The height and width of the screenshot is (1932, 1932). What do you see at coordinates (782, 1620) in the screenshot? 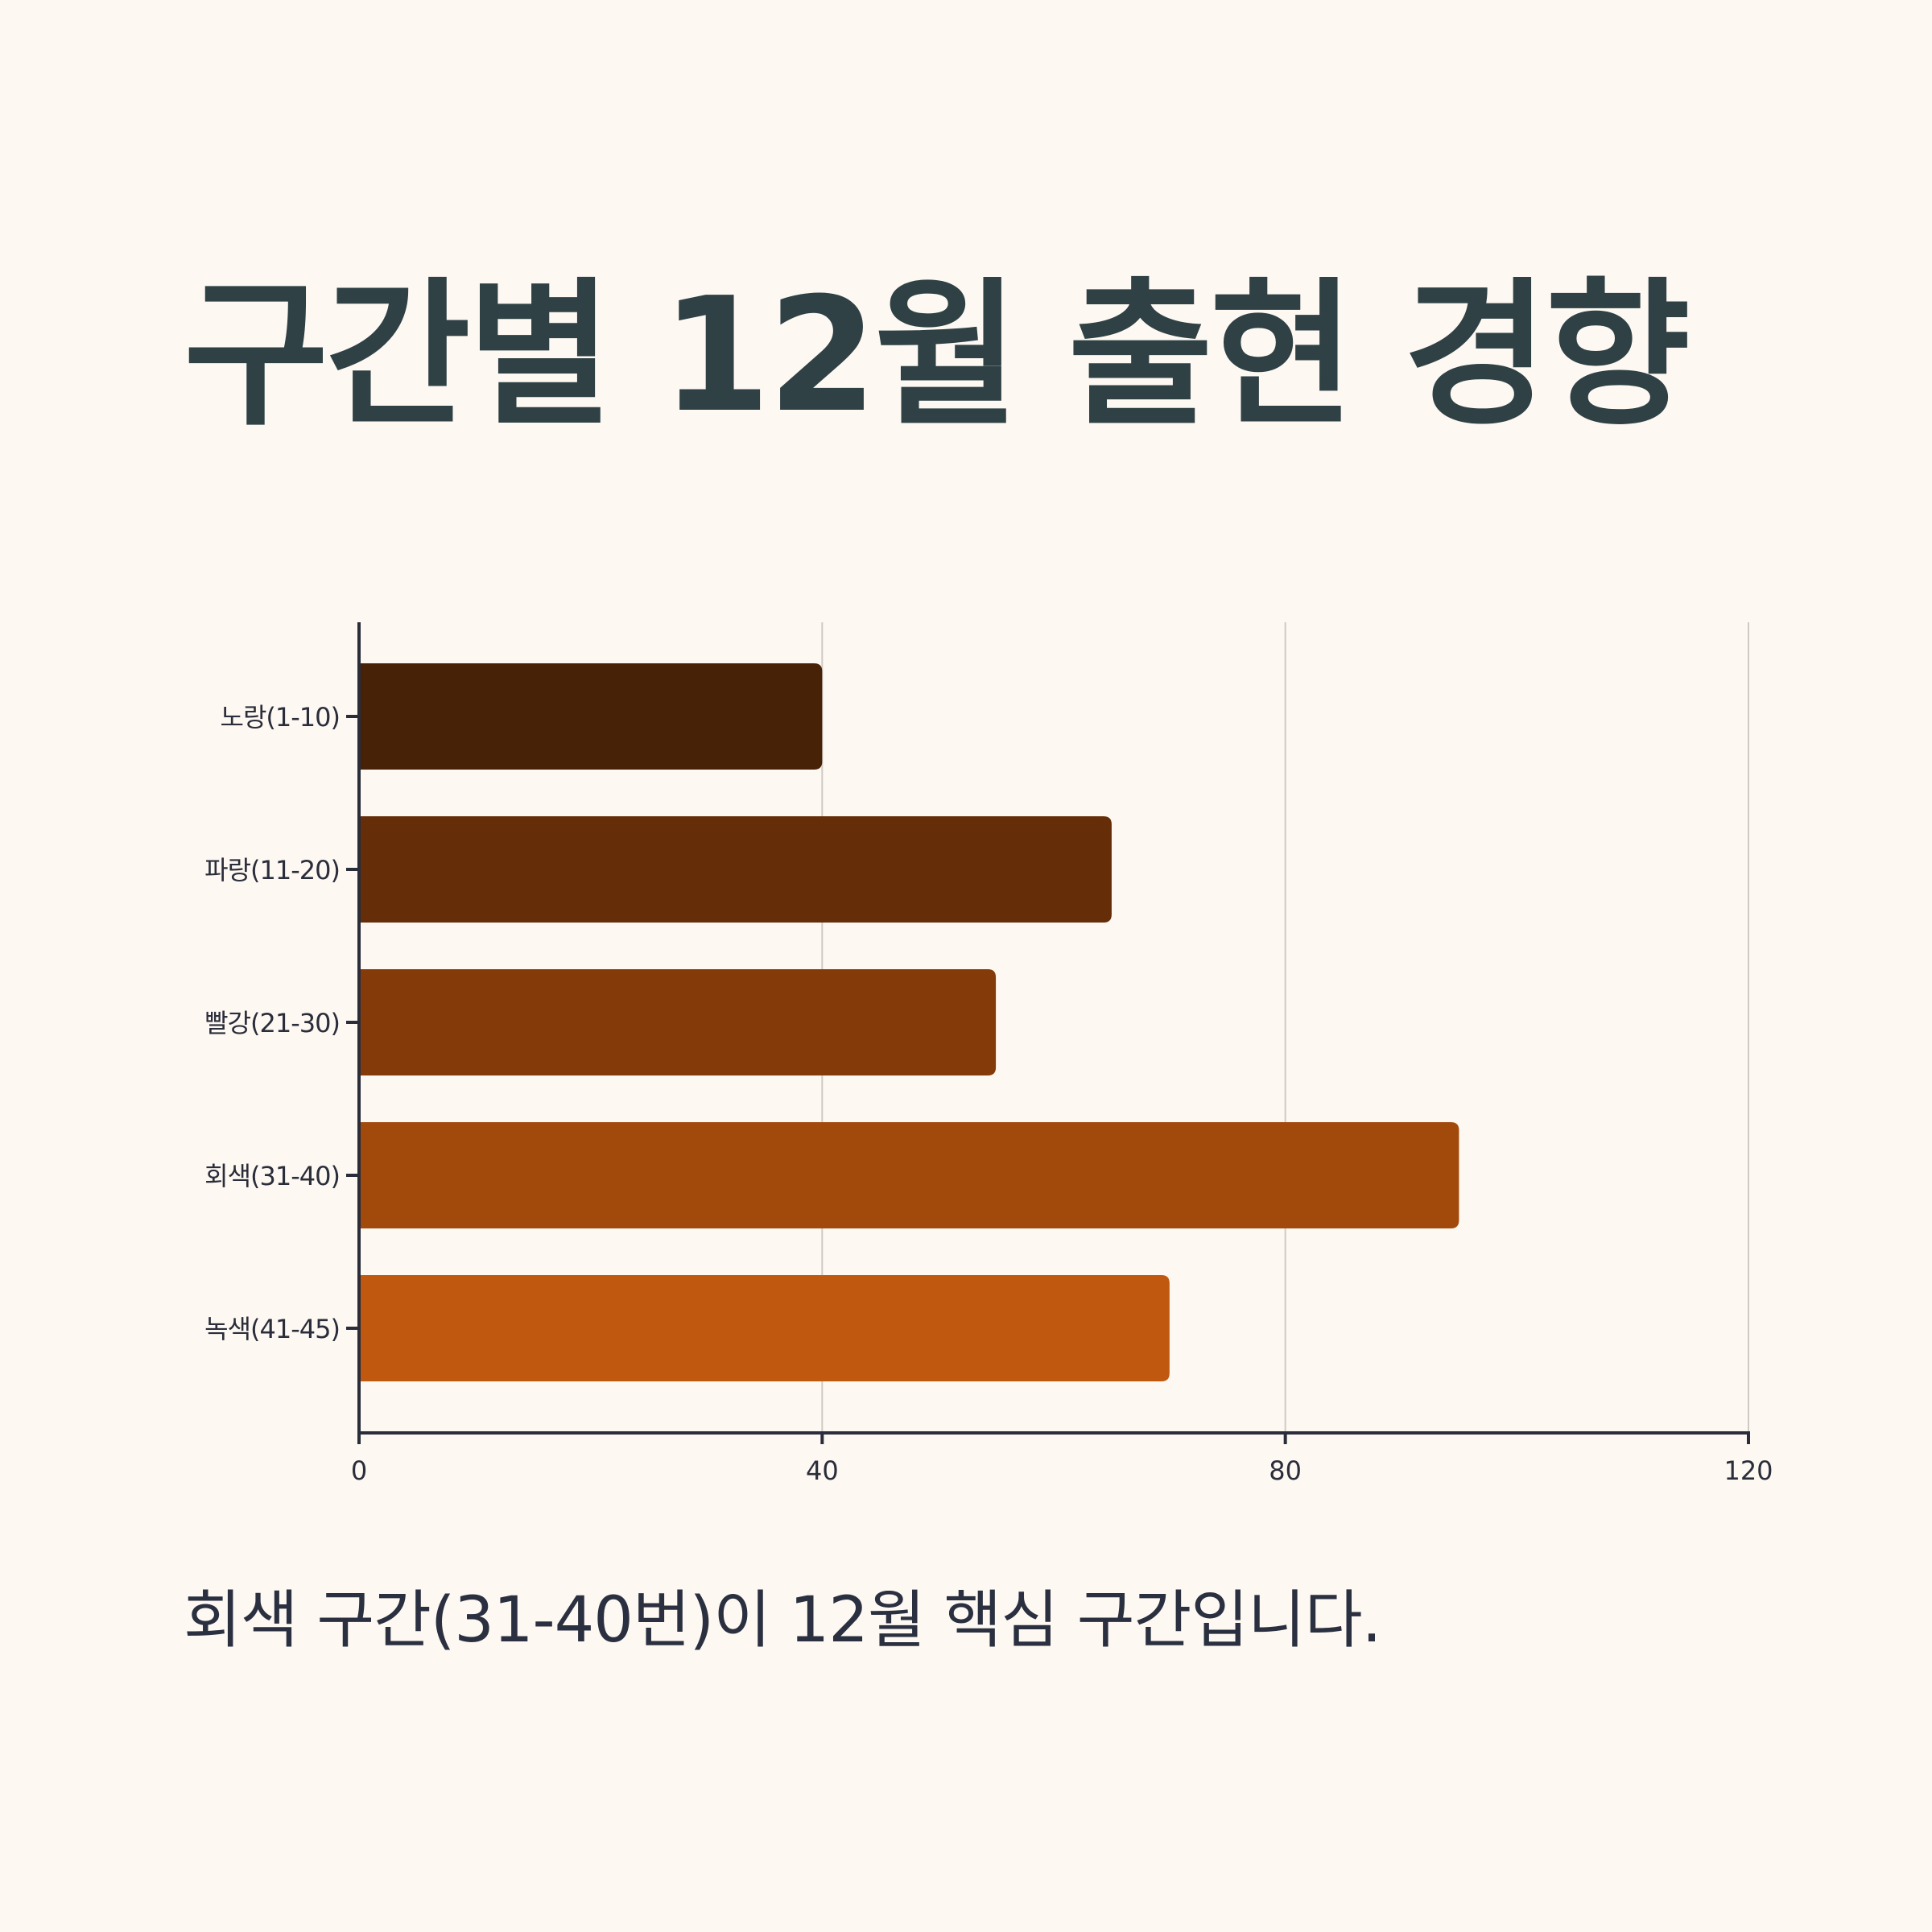
I see `chart-caption: 회색 구간(31-40번)이 12월 핵심 구간입니다.` at bounding box center [782, 1620].